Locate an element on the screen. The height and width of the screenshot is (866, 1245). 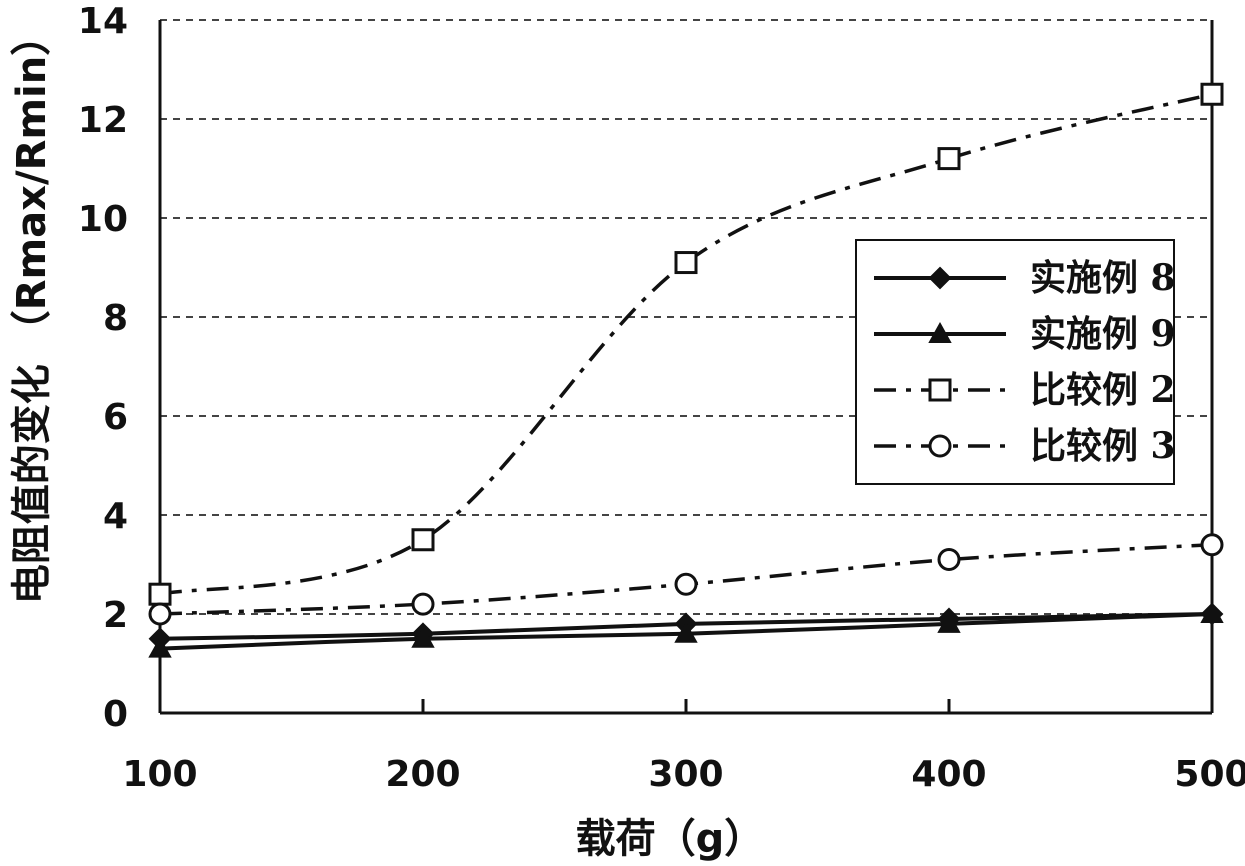
y-tick-label: 4 is located at coordinates (115, 516).